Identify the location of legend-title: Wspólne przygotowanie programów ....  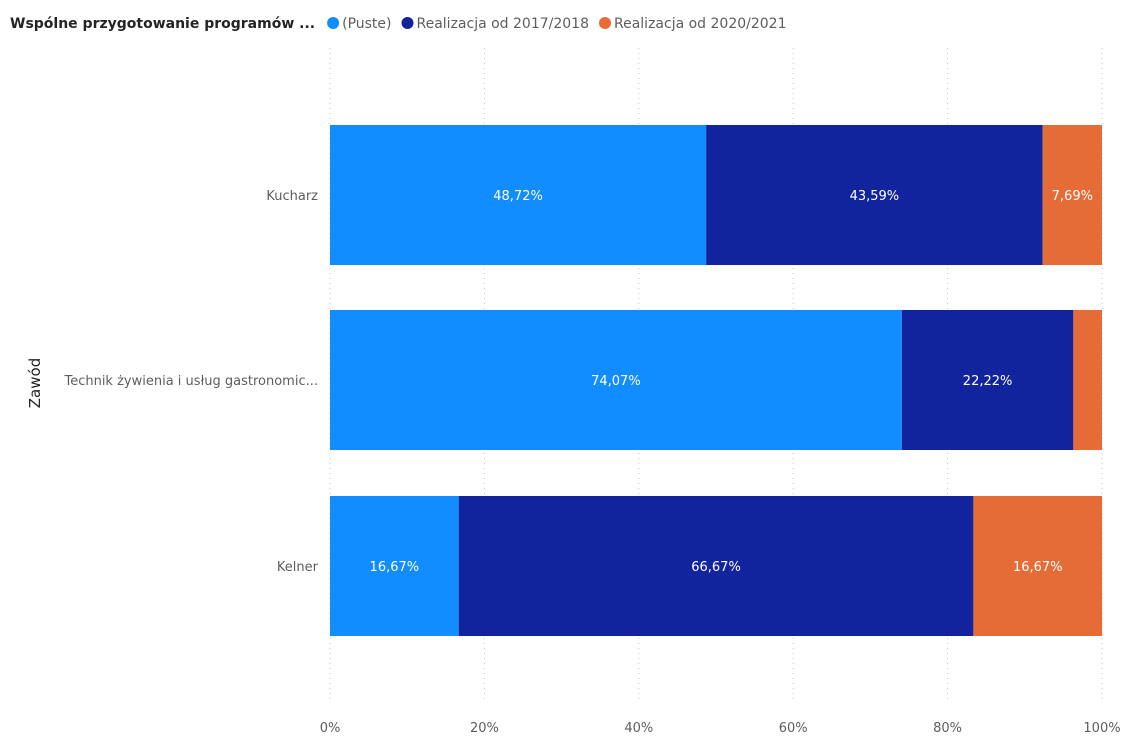
(162, 24).